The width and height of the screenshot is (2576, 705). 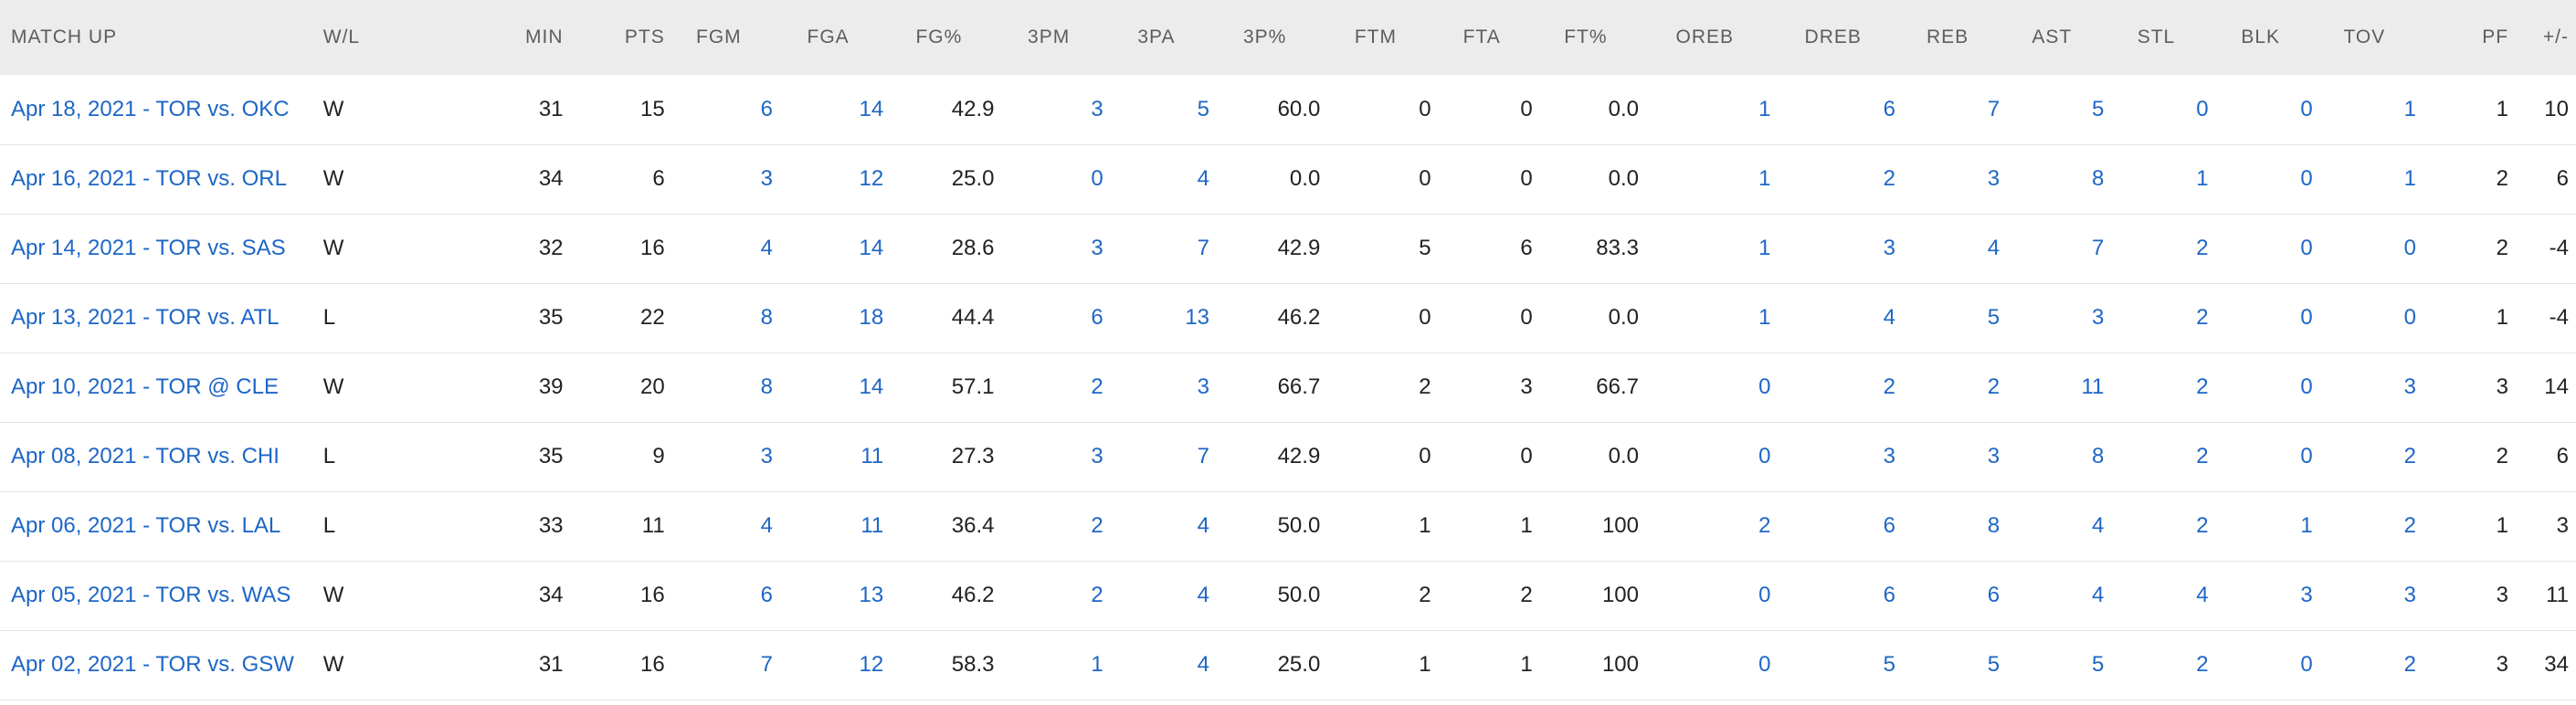 What do you see at coordinates (1889, 248) in the screenshot?
I see `cell-dreb: 3` at bounding box center [1889, 248].